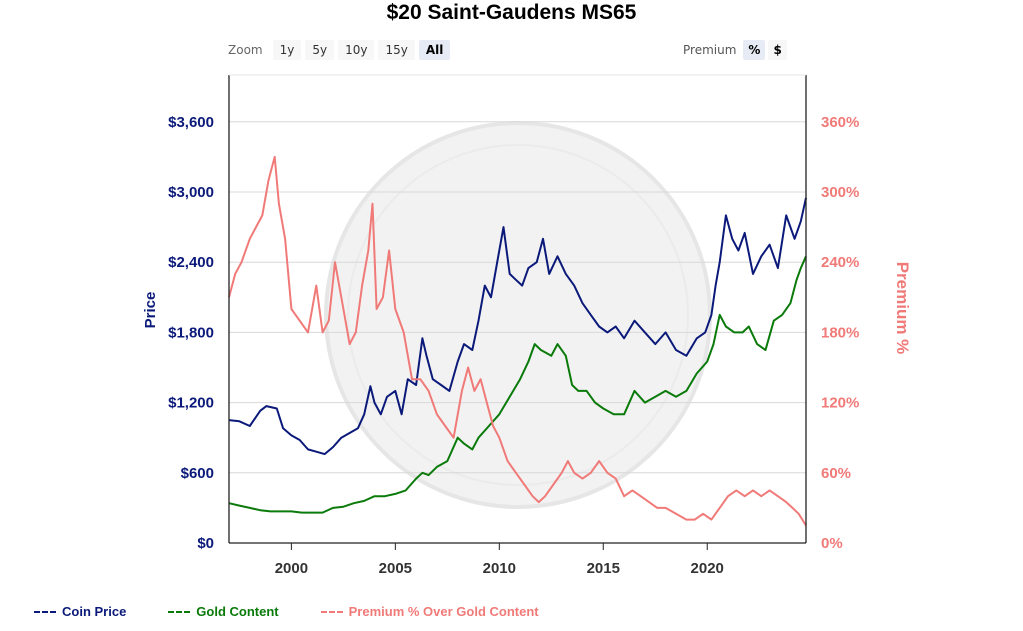 The width and height of the screenshot is (1023, 631). I want to click on zoom-15y-button: 15y, so click(396, 50).